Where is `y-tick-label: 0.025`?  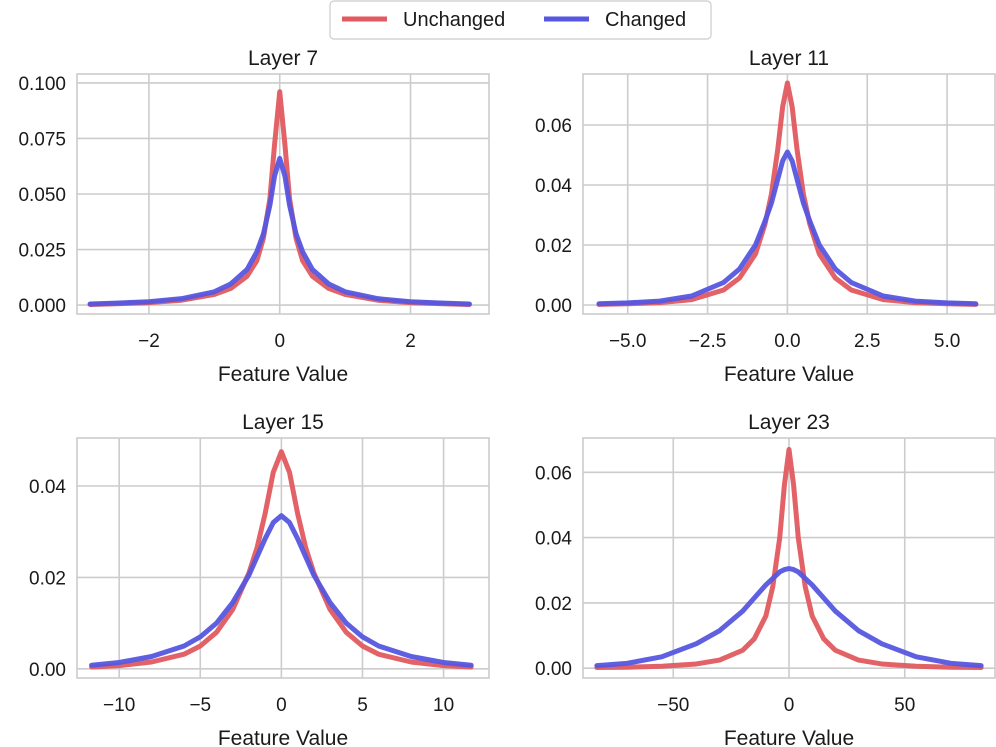 y-tick-label: 0.025 is located at coordinates (42, 251).